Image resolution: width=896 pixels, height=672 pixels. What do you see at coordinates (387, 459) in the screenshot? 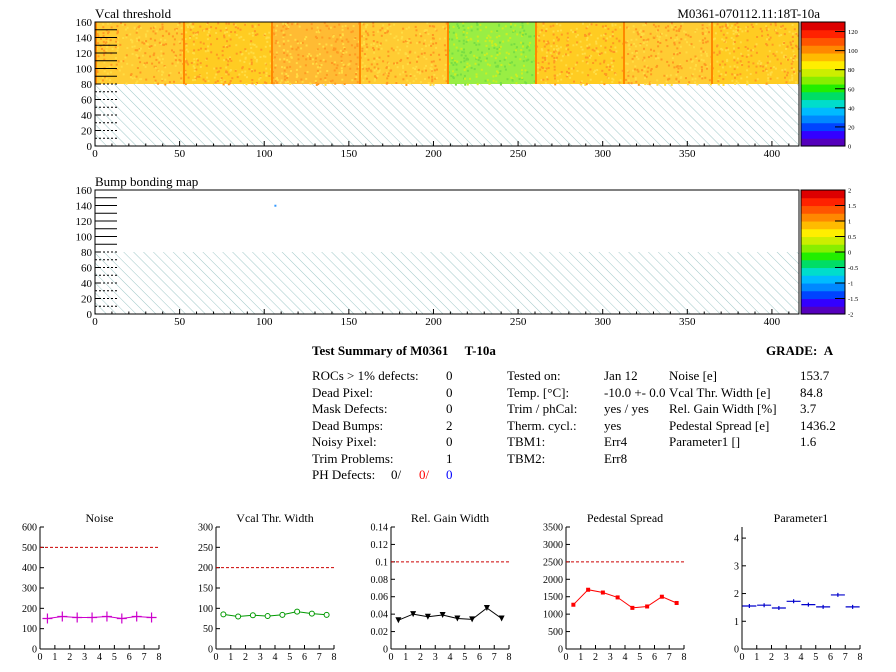
I see `defect-row: Trim Problems: 1` at bounding box center [387, 459].